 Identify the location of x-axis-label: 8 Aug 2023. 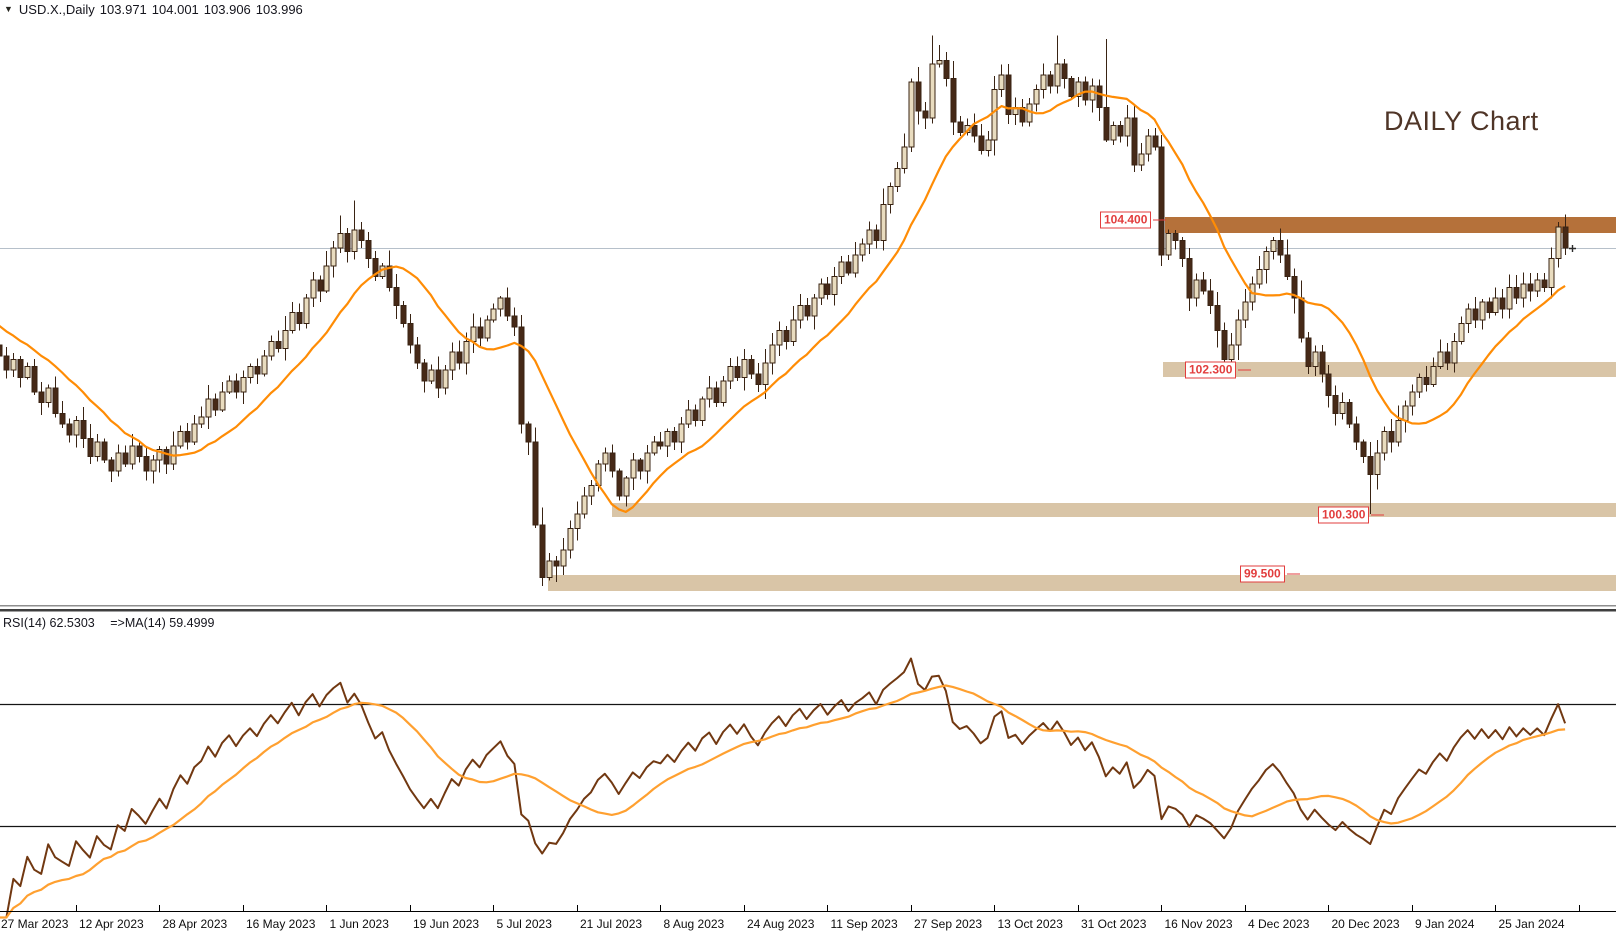
(694, 924).